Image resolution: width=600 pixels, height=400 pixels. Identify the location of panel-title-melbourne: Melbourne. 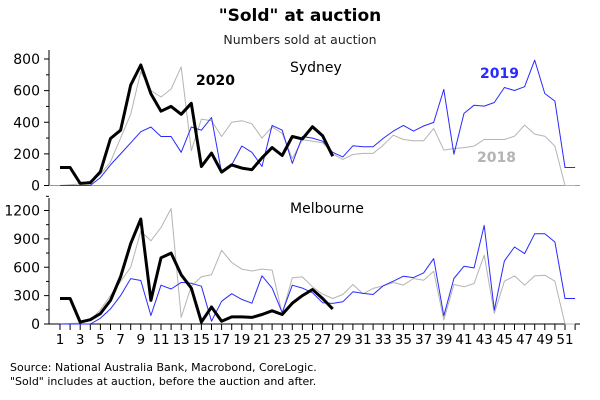
(327, 209).